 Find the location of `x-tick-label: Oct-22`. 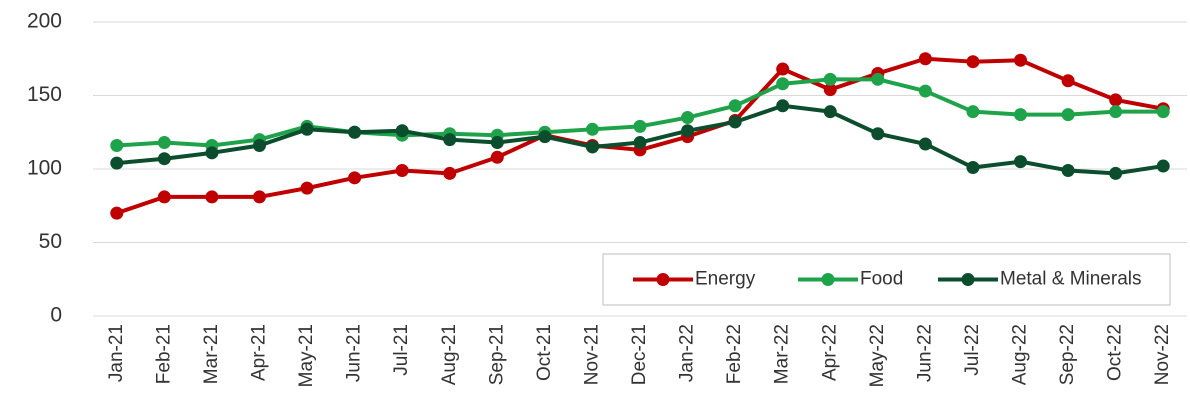

x-tick-label: Oct-22 is located at coordinates (1115, 352).